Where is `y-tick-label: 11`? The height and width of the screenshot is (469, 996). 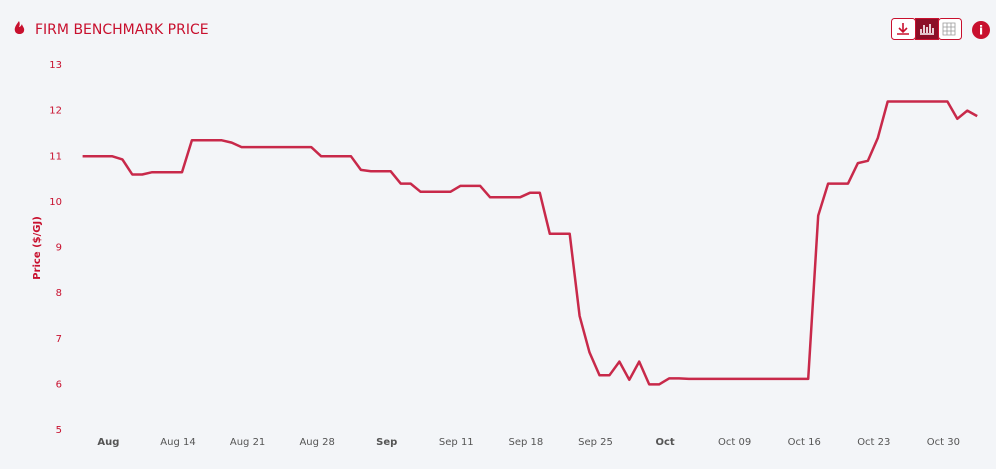 y-tick-label: 11 is located at coordinates (55, 156).